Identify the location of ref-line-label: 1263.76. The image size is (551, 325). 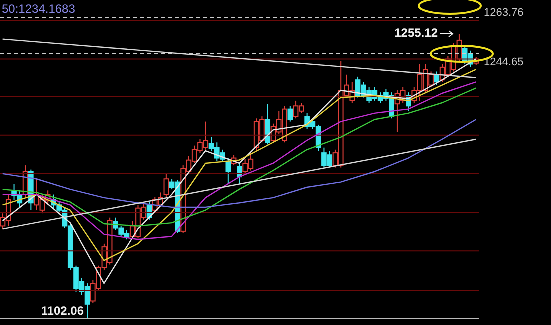
(504, 12).